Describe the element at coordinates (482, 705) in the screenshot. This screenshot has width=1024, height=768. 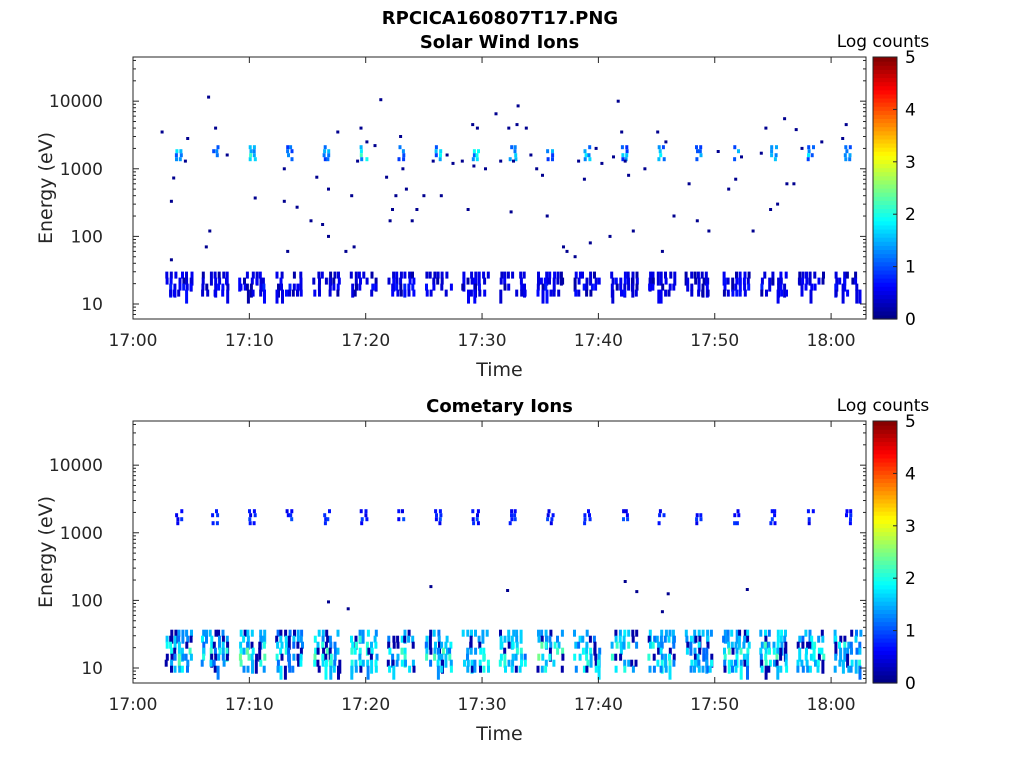
I see `x-tick-label: 17:30` at that location.